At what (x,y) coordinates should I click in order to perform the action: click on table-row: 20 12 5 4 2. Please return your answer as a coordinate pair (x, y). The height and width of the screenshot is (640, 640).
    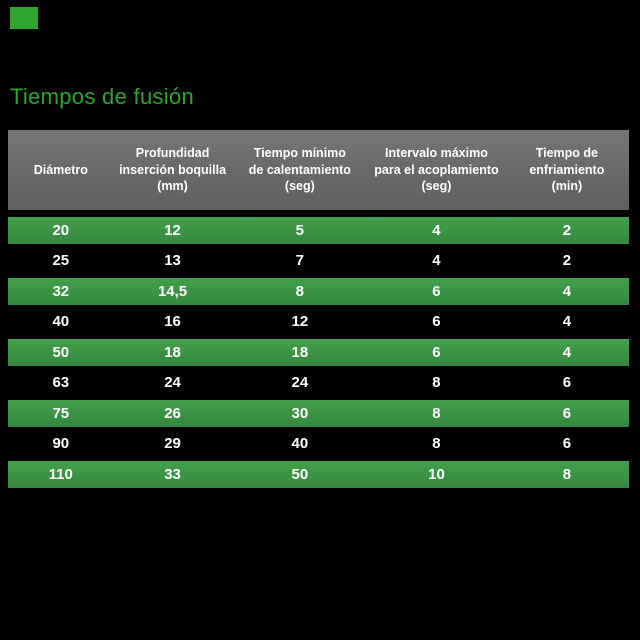
    Looking at the image, I should click on (318, 230).